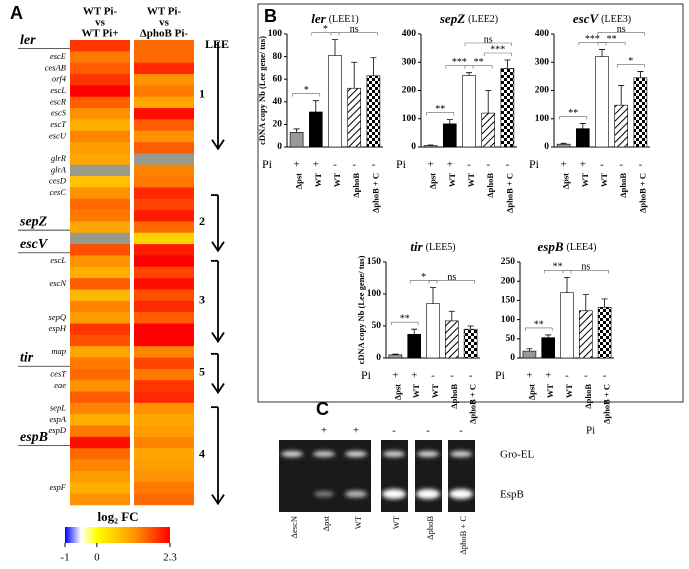 This screenshot has width=689, height=569. I want to click on gene-label: escE, so click(58, 56).